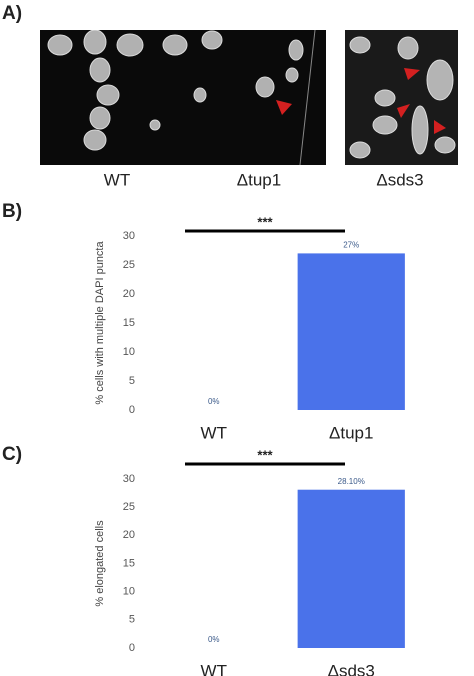  What do you see at coordinates (351, 432) in the screenshot?
I see `x-tick-label: Δtup1` at bounding box center [351, 432].